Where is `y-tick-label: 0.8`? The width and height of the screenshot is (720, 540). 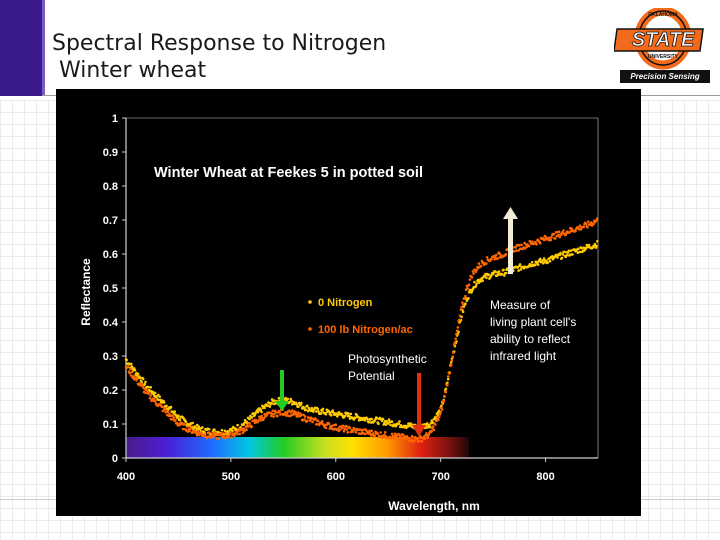 y-tick-label: 0.8 is located at coordinates (110, 187).